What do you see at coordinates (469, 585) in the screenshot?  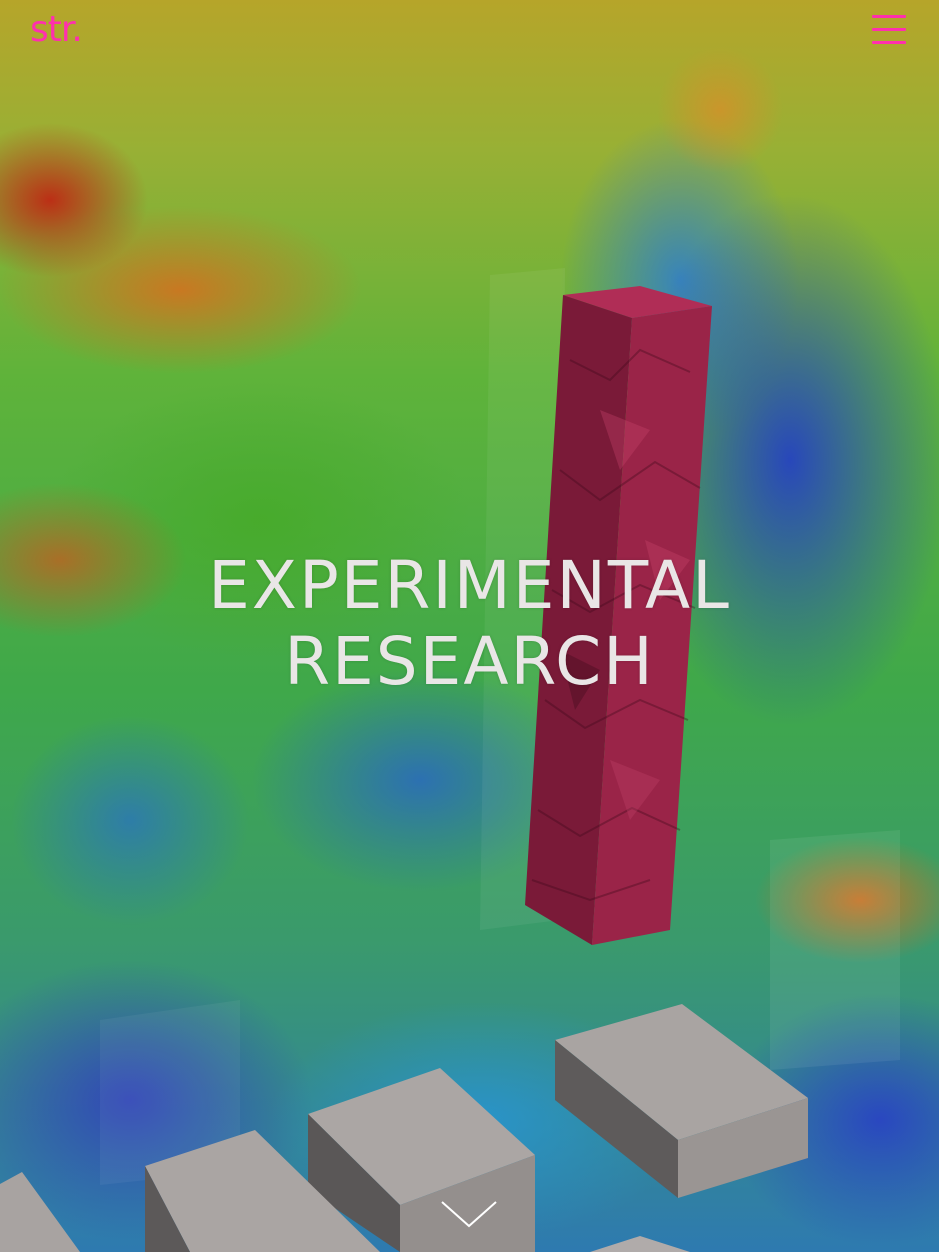 I see `hero-title-line-1: EXPERIMENTAL` at bounding box center [469, 585].